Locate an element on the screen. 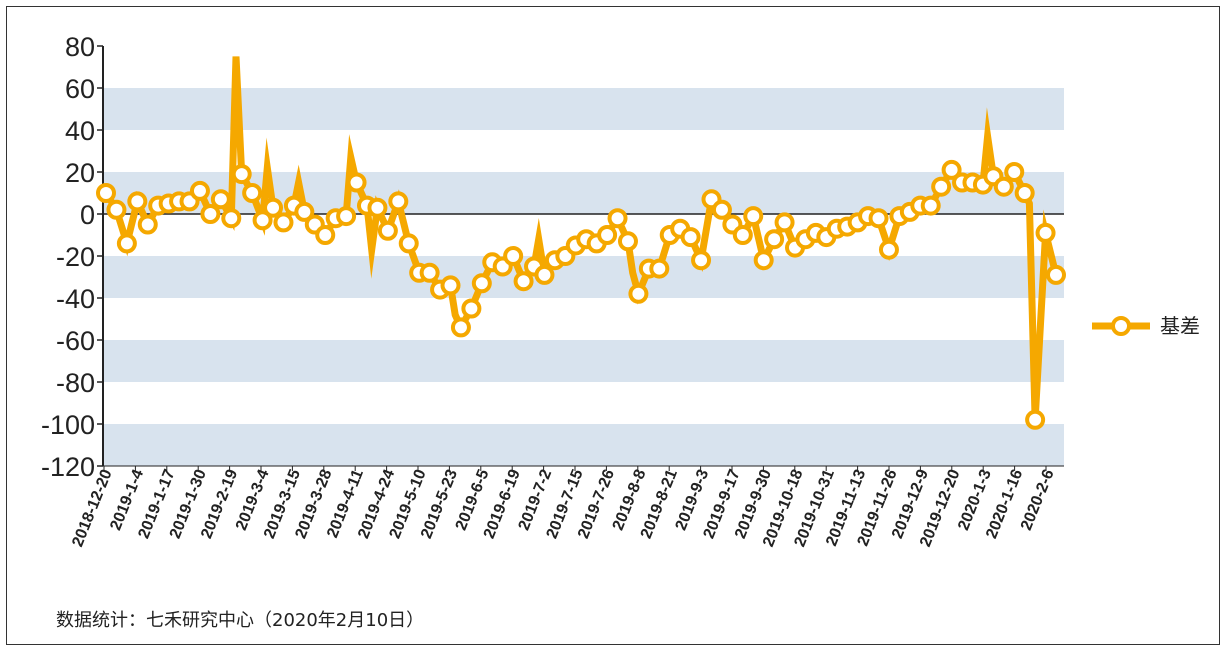 Image resolution: width=1230 pixels, height=653 pixels. y-axis-ticks: 80 60 40 20 0 -20 -40 -60 -80 -100 -120 is located at coordinates (72, 257).